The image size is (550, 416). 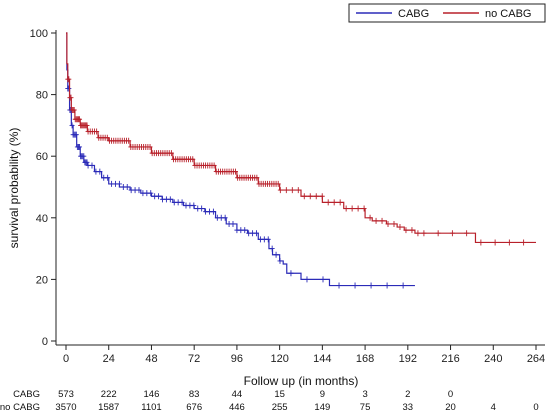 I want to click on risk-value: 676, so click(x=194, y=407).